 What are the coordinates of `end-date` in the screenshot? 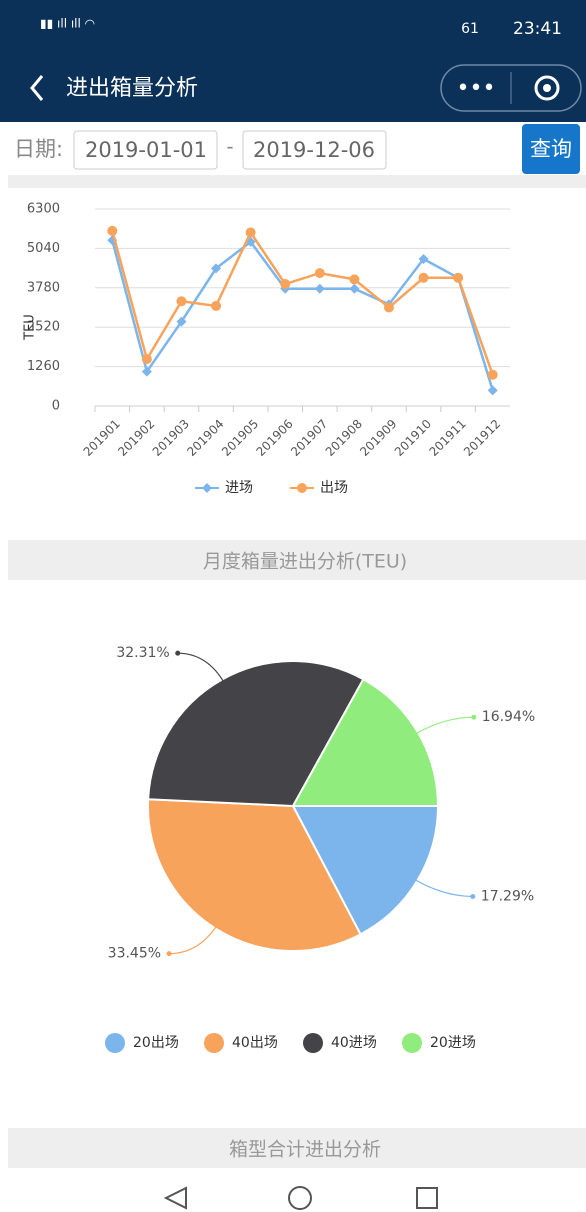 It's located at (314, 150).